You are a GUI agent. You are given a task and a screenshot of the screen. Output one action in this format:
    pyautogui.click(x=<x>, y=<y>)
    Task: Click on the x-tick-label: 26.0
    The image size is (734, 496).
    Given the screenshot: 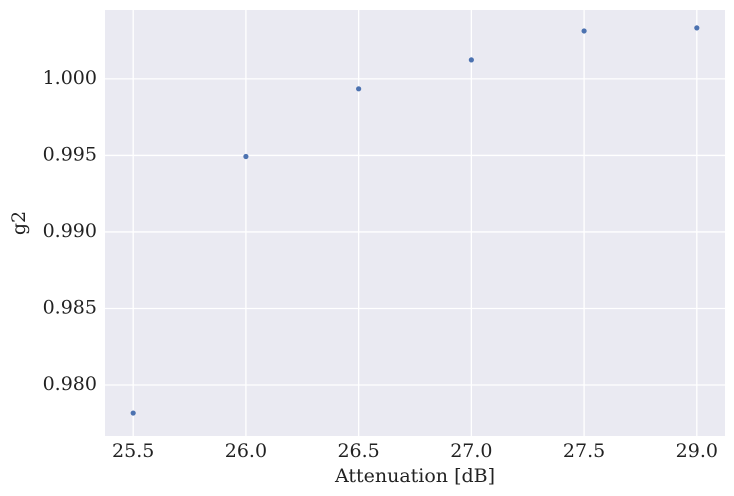 What is the action you would take?
    pyautogui.click(x=246, y=451)
    